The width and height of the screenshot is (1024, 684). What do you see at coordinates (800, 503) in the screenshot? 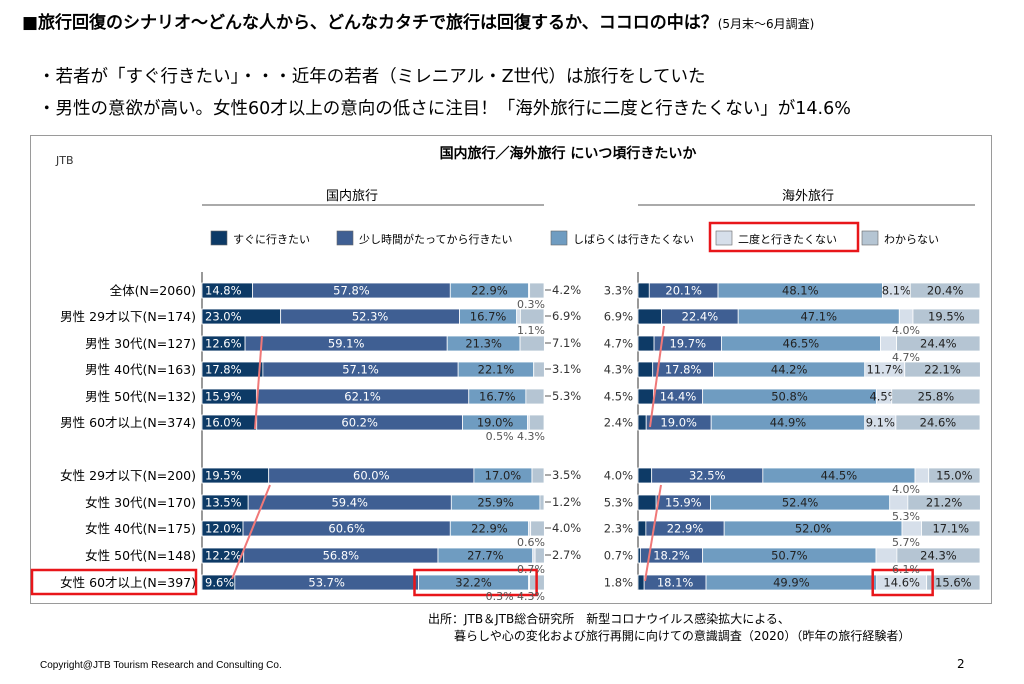
I see `data-label: 52.4%` at bounding box center [800, 503].